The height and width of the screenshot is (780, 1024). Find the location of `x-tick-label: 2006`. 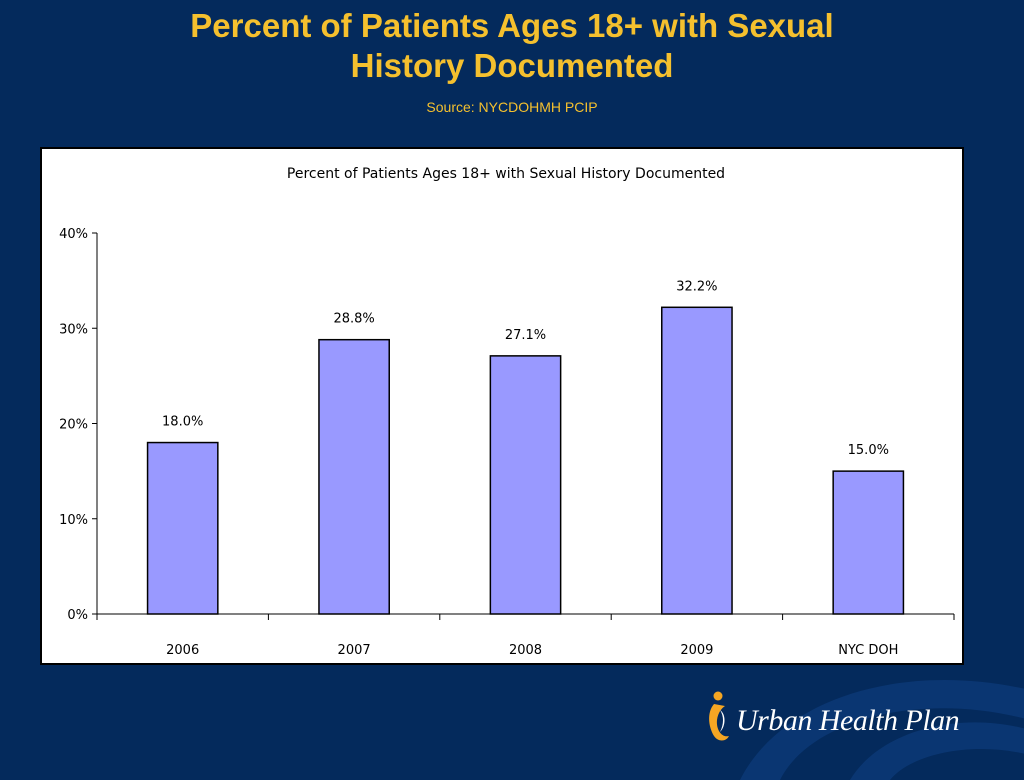

x-tick-label: 2006 is located at coordinates (182, 650).